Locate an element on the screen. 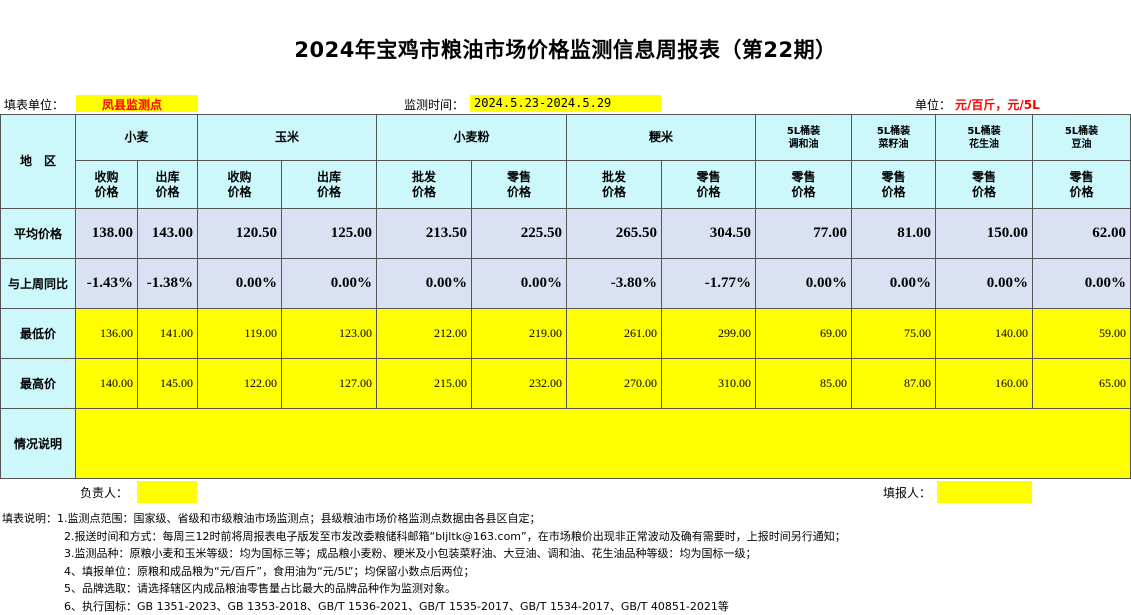 The width and height of the screenshot is (1131, 615). avg-price-cell: 62.00 is located at coordinates (1082, 234).